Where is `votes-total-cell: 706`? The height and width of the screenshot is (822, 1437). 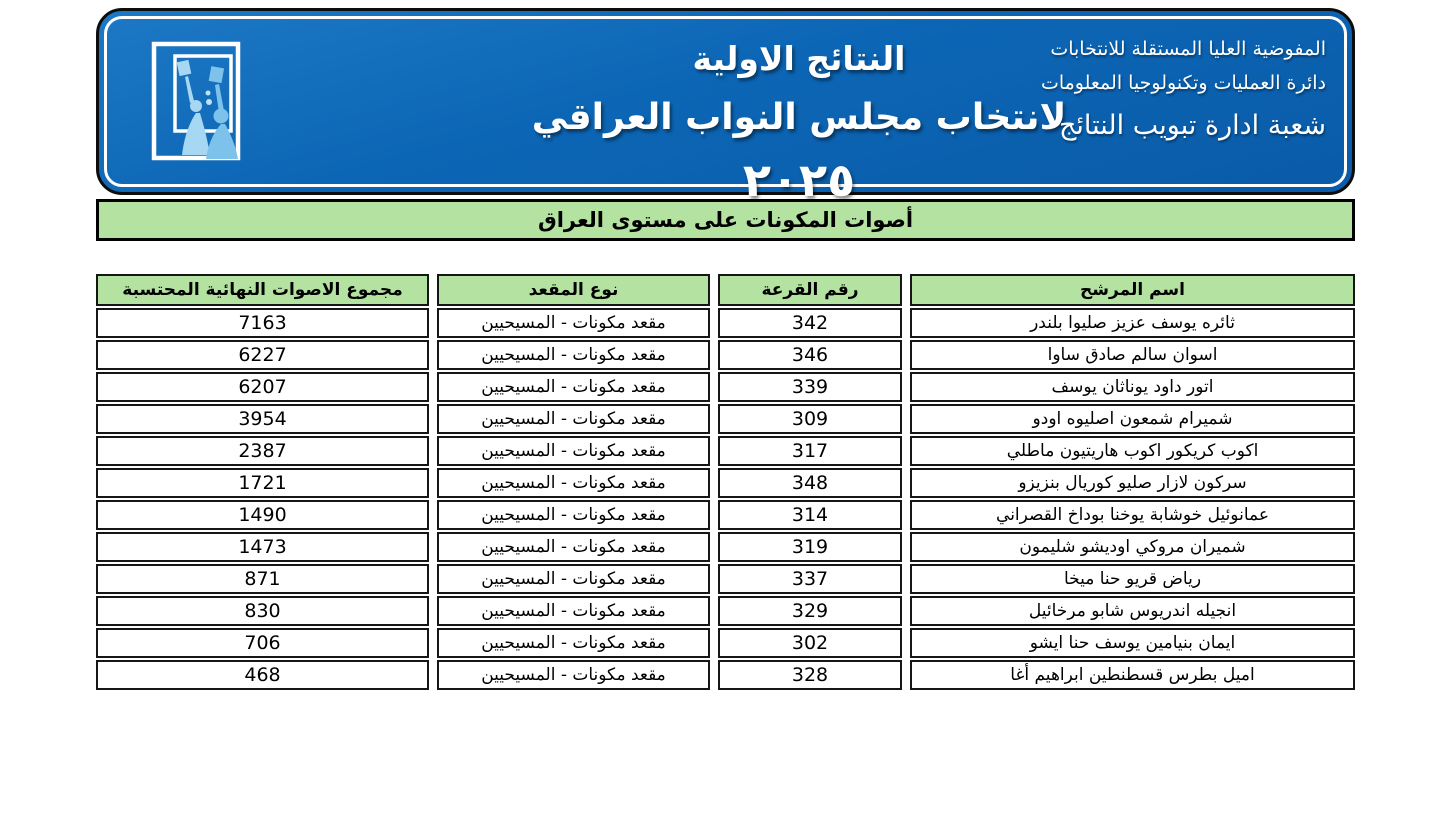
votes-total-cell: 706 is located at coordinates (262, 643).